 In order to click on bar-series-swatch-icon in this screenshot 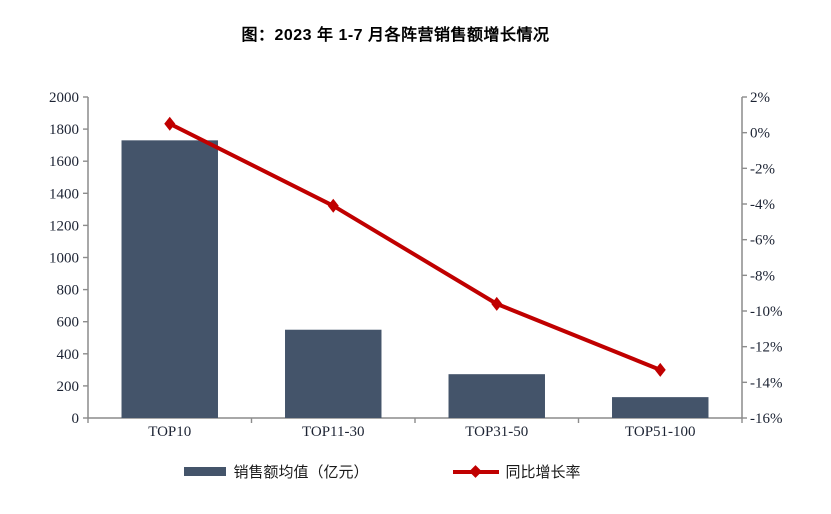, I will do `click(205, 471)`.